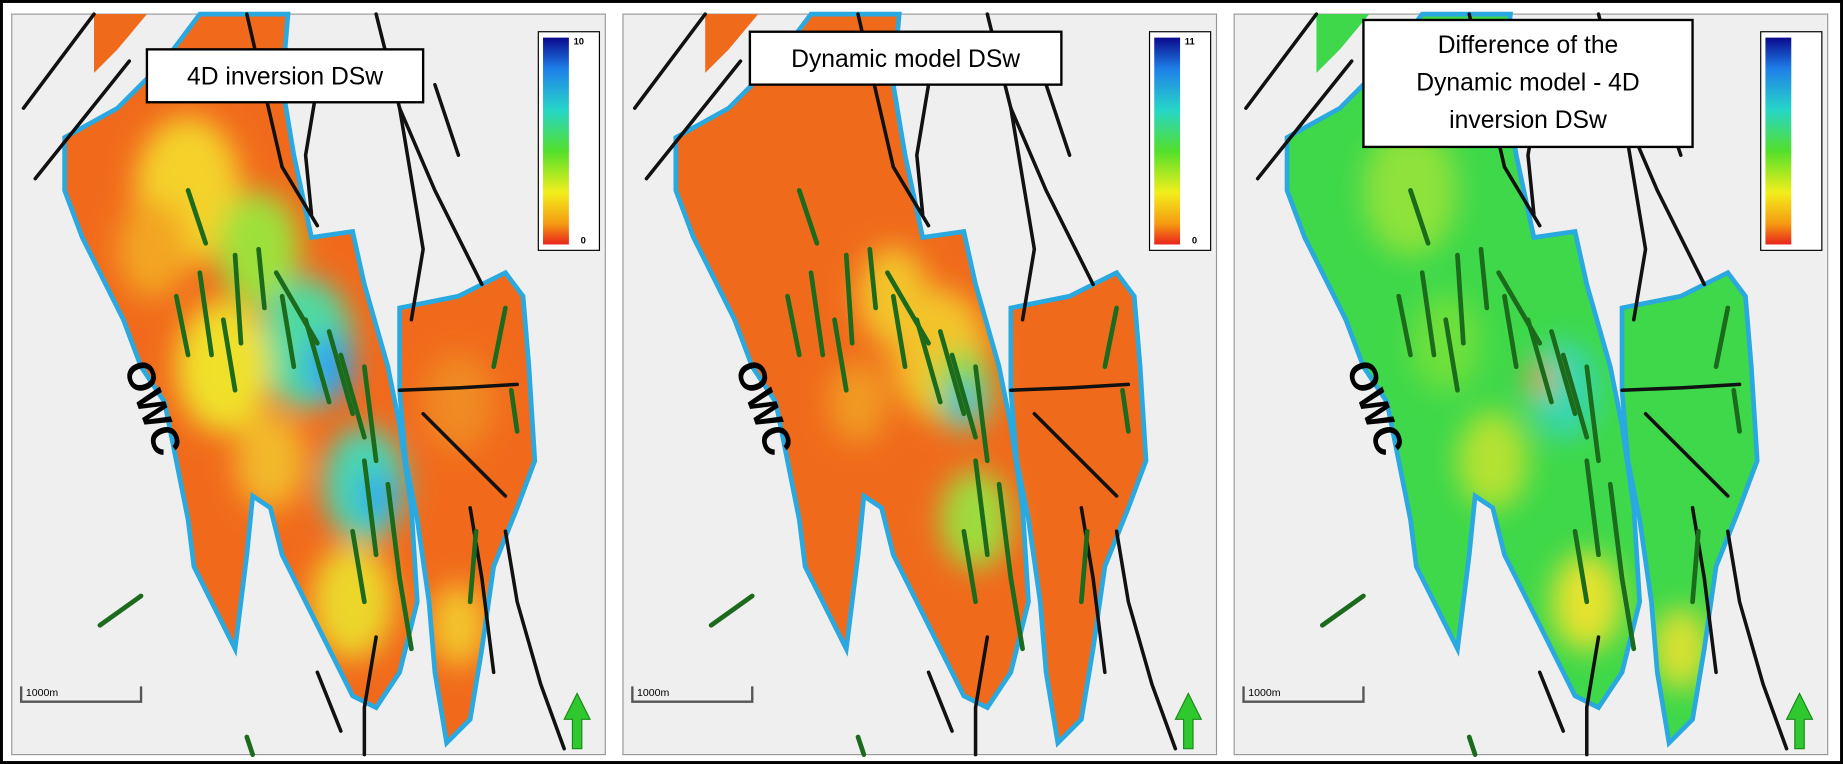 The width and height of the screenshot is (1843, 764). What do you see at coordinates (42, 693) in the screenshot?
I see `scale-label: 1000m` at bounding box center [42, 693].